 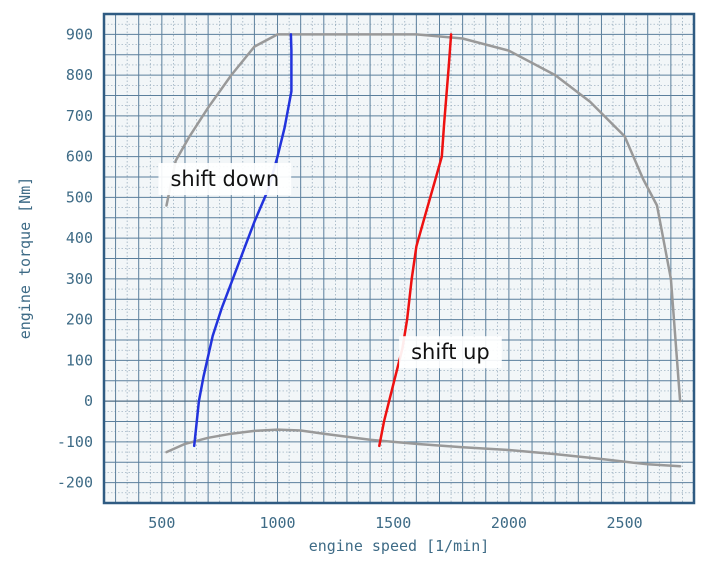 I want to click on y-tick-label: 100, so click(x=79, y=360).